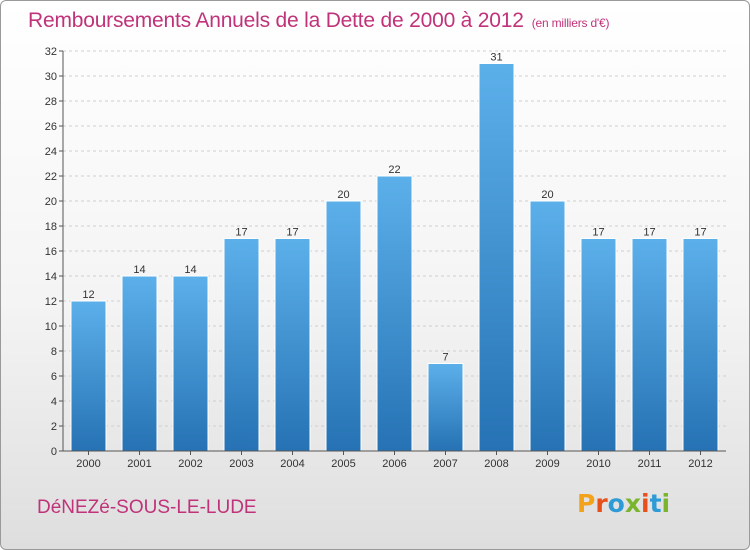  I want to click on x-tick-label: 2004, so click(292, 464).